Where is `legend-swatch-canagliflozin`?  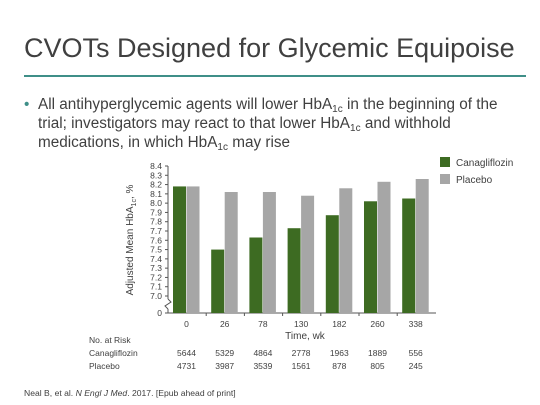
legend-swatch-canagliflozin is located at coordinates (445, 162).